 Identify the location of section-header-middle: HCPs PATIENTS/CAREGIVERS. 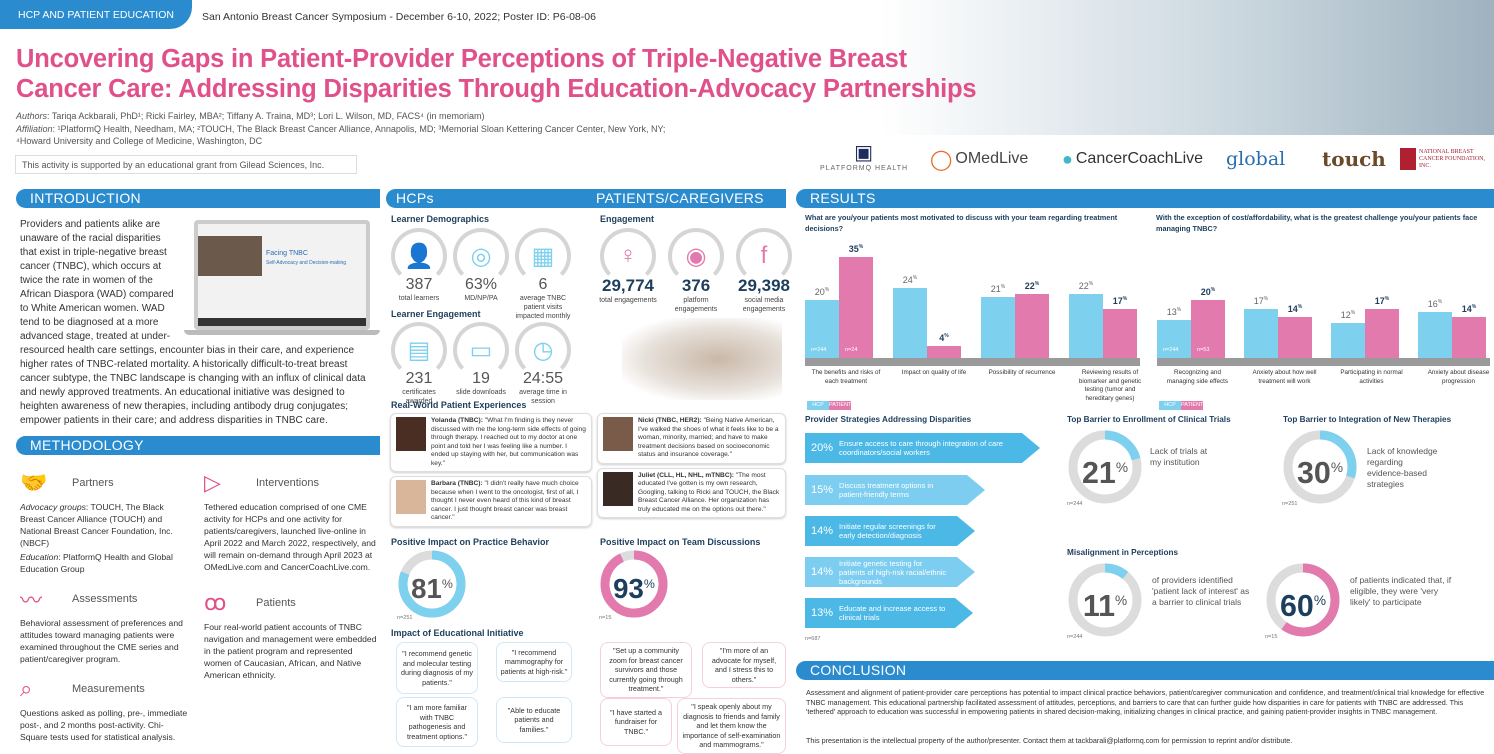
(586, 198).